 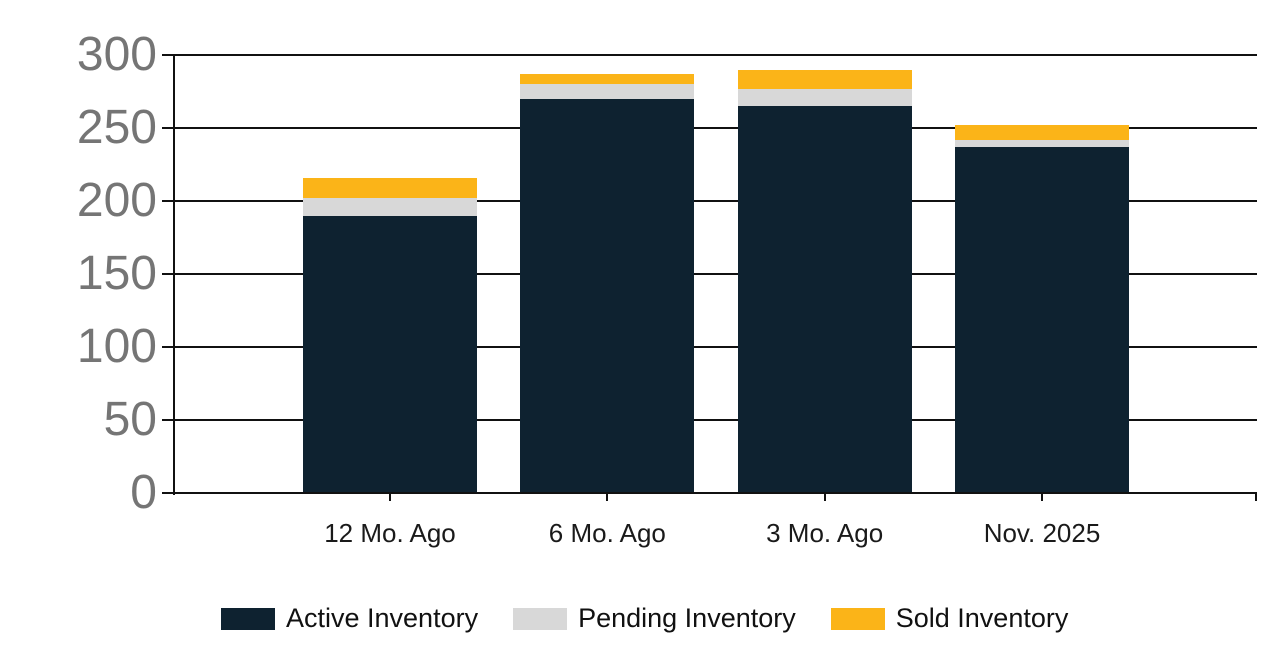 I want to click on y-axis-tick-label: 250, so click(x=116, y=127).